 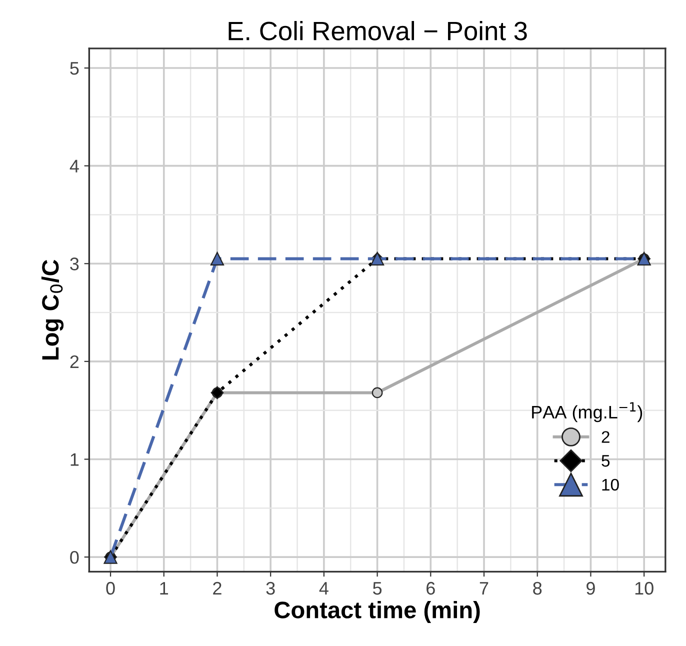 I want to click on x-tick-label: 2, so click(x=217, y=588).